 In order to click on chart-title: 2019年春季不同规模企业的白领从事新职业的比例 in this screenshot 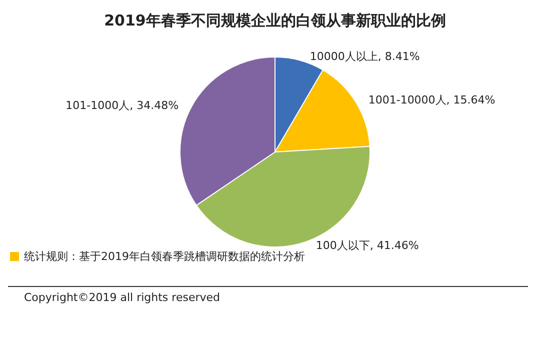, I will do `click(275, 21)`.